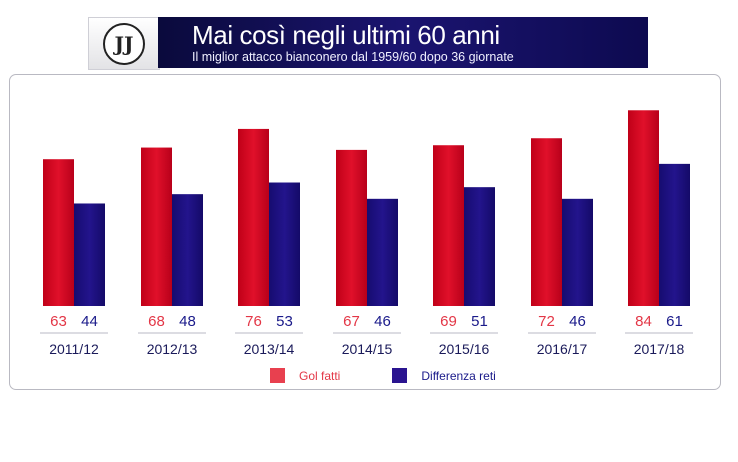  What do you see at coordinates (74, 349) in the screenshot?
I see `category-label: 2011/12` at bounding box center [74, 349].